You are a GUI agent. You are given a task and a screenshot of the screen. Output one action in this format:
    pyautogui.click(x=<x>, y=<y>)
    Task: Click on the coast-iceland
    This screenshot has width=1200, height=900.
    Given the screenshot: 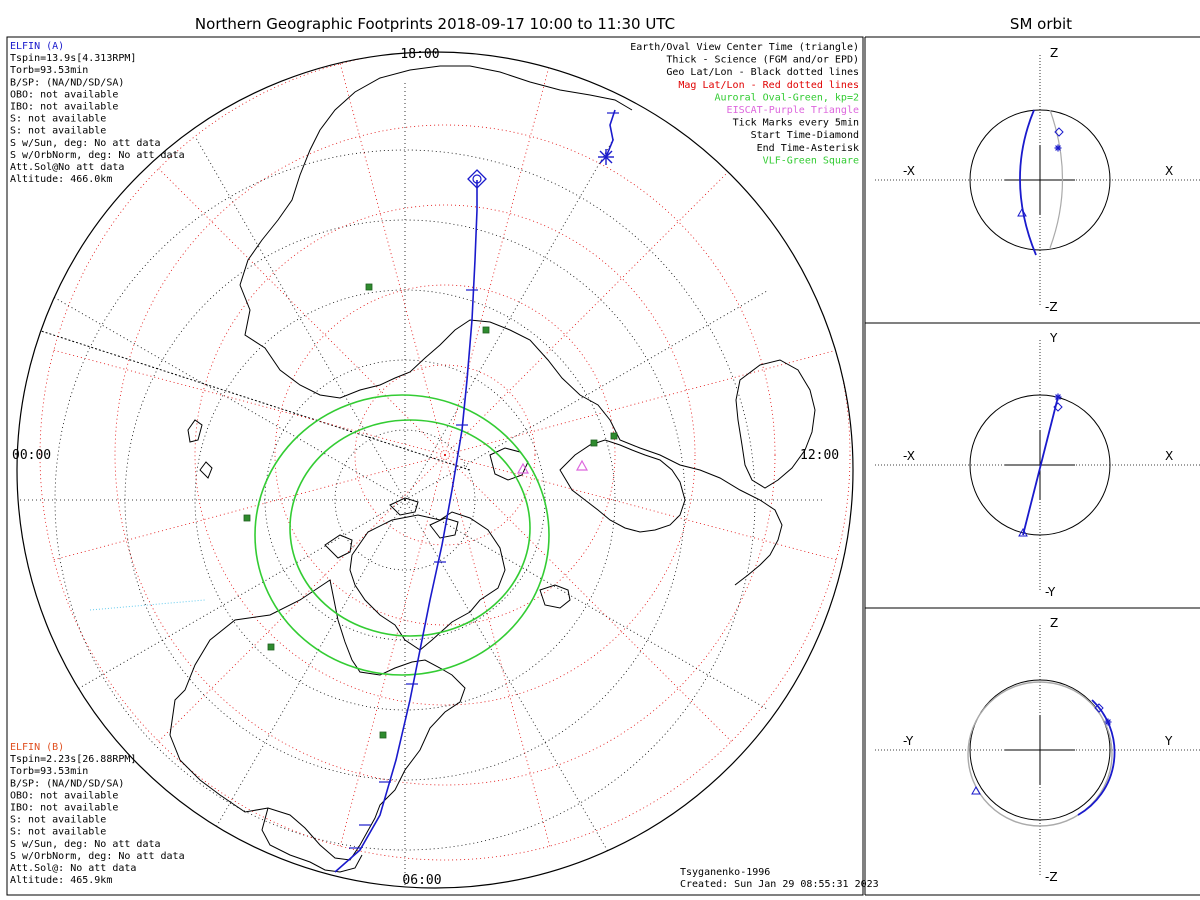 What is the action you would take?
    pyautogui.click(x=555, y=596)
    